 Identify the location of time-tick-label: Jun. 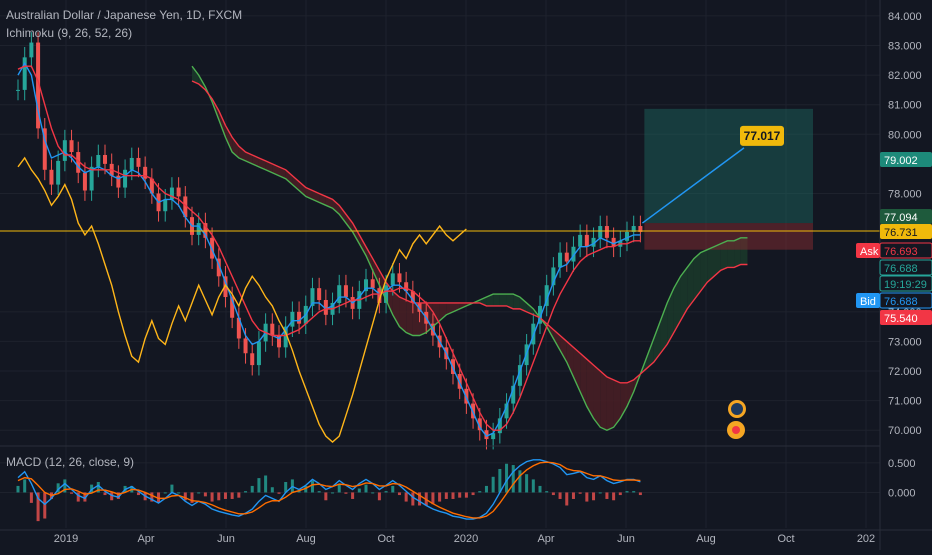
(226, 539).